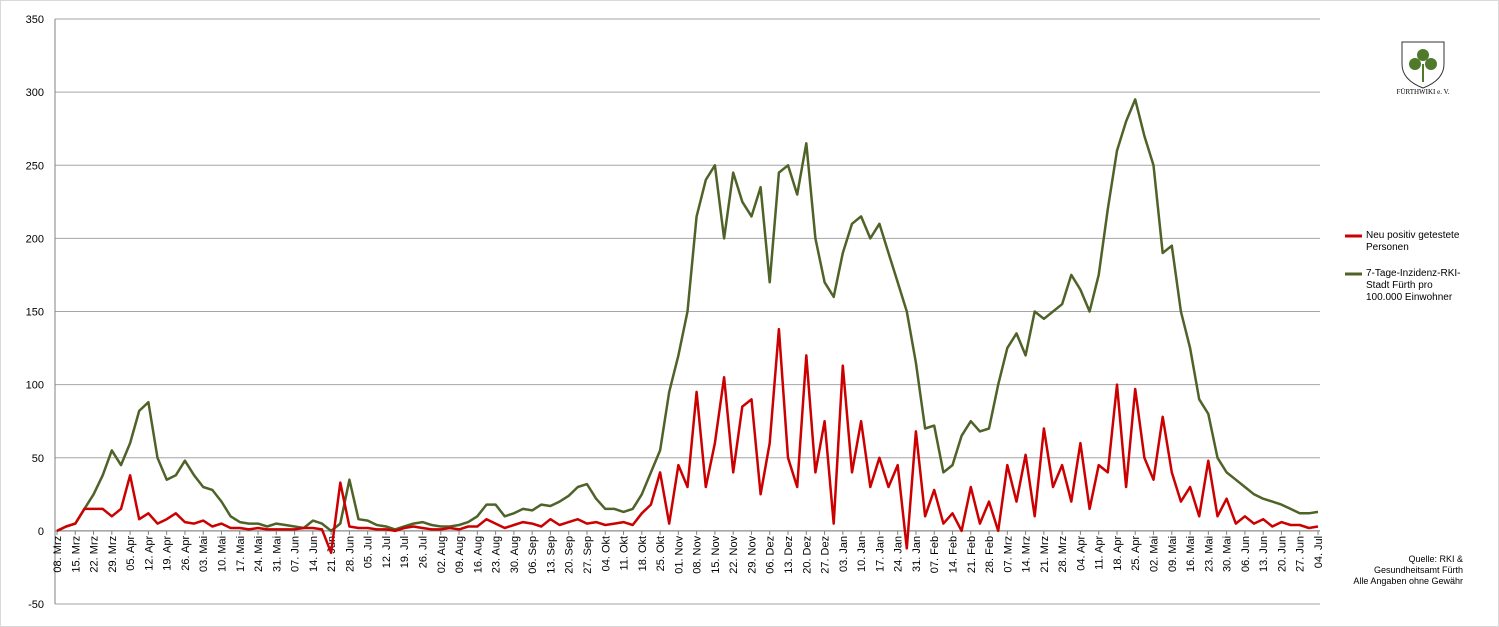  Describe the element at coordinates (953, 554) in the screenshot. I see `x-tick-label: 14. Feb` at that location.